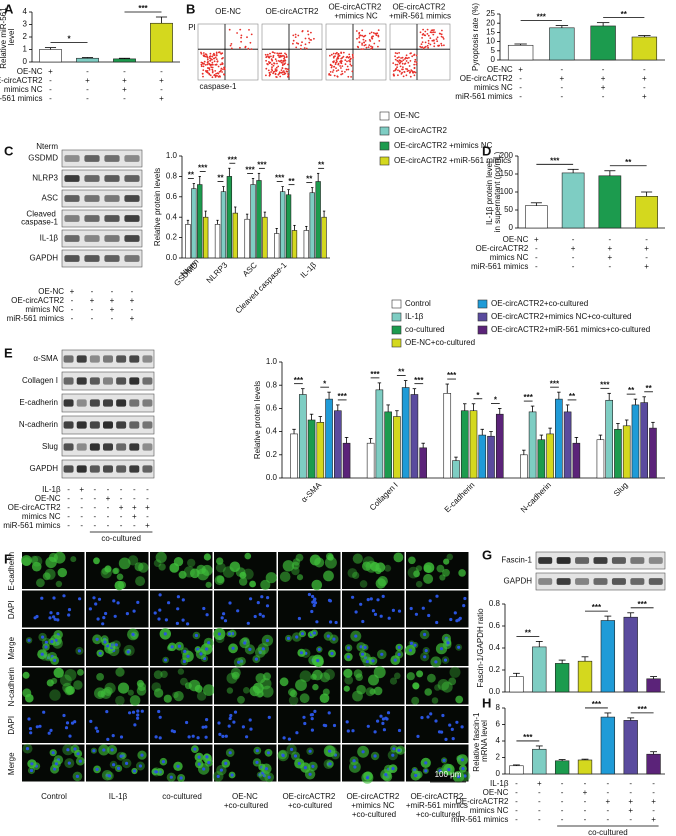 The height and width of the screenshot is (836, 676). What do you see at coordinates (9, 150) in the screenshot?
I see `panel-label: C` at bounding box center [9, 150].